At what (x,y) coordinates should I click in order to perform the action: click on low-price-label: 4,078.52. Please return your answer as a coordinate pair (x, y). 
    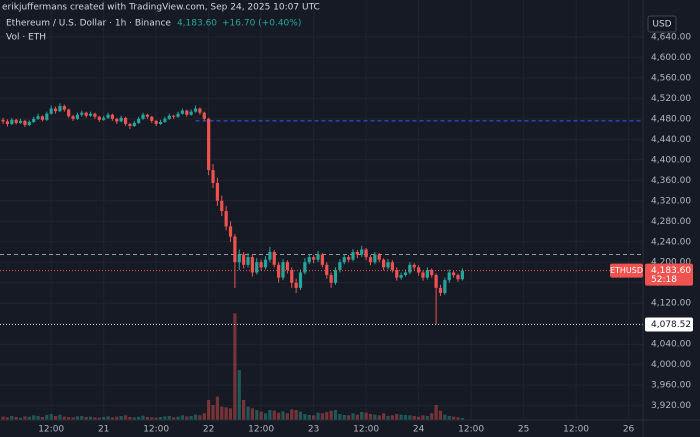
    Looking at the image, I should click on (671, 325).